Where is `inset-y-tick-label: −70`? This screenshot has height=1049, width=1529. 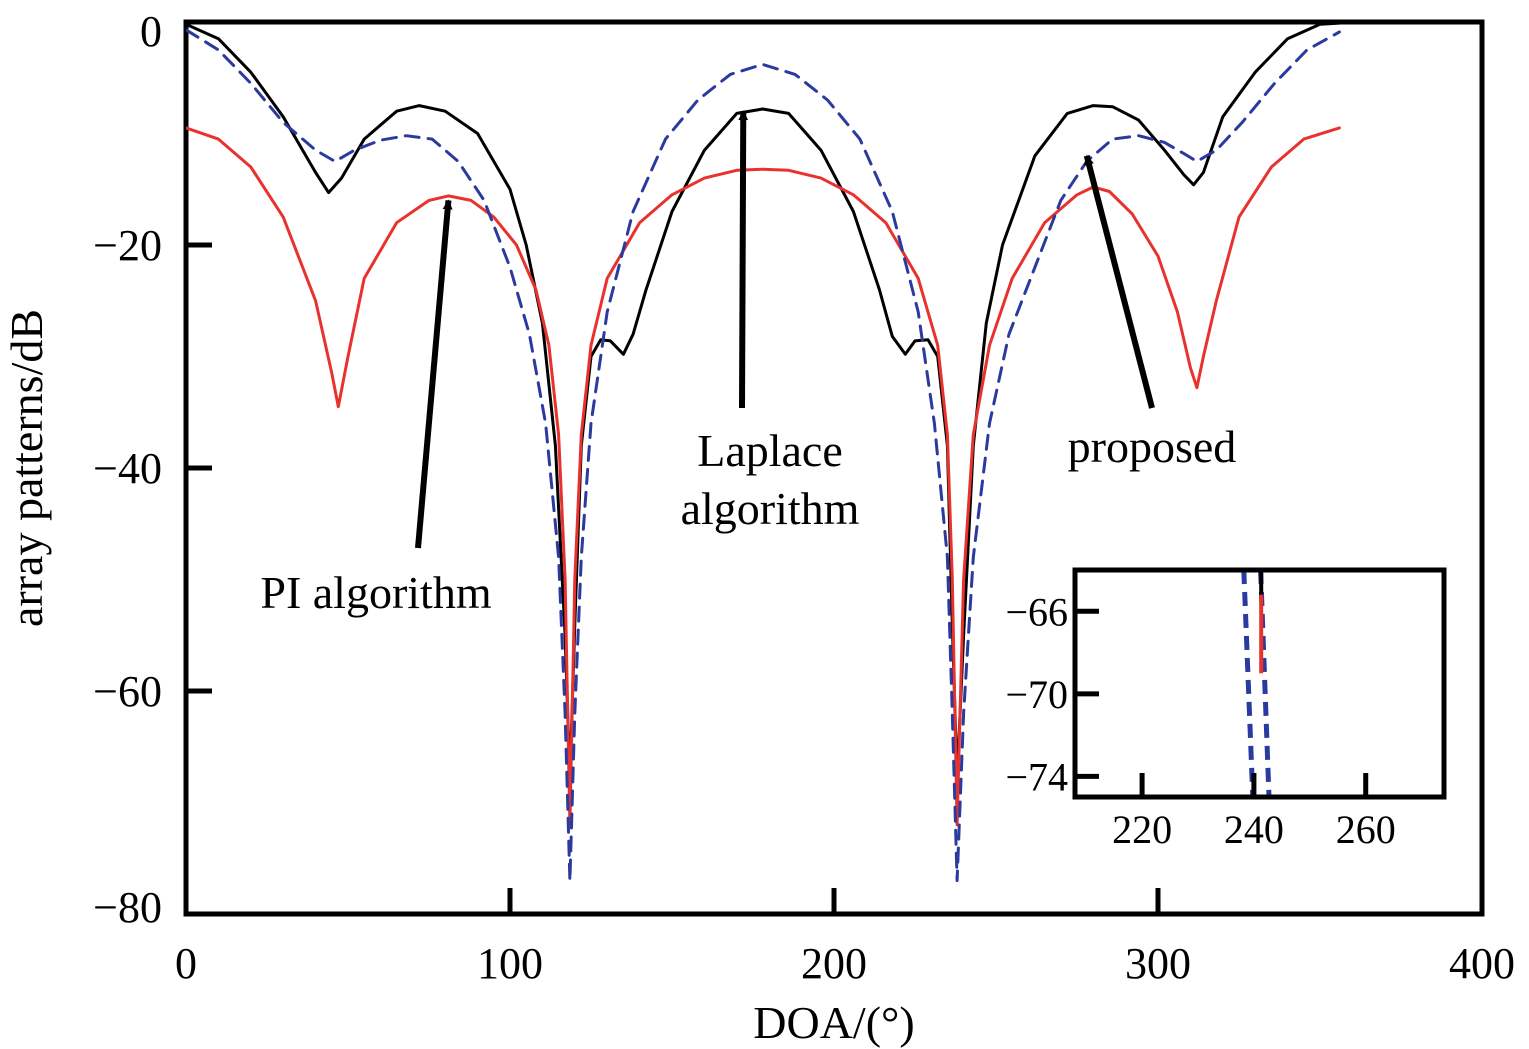 inset-y-tick-label: −70 is located at coordinates (1036, 694).